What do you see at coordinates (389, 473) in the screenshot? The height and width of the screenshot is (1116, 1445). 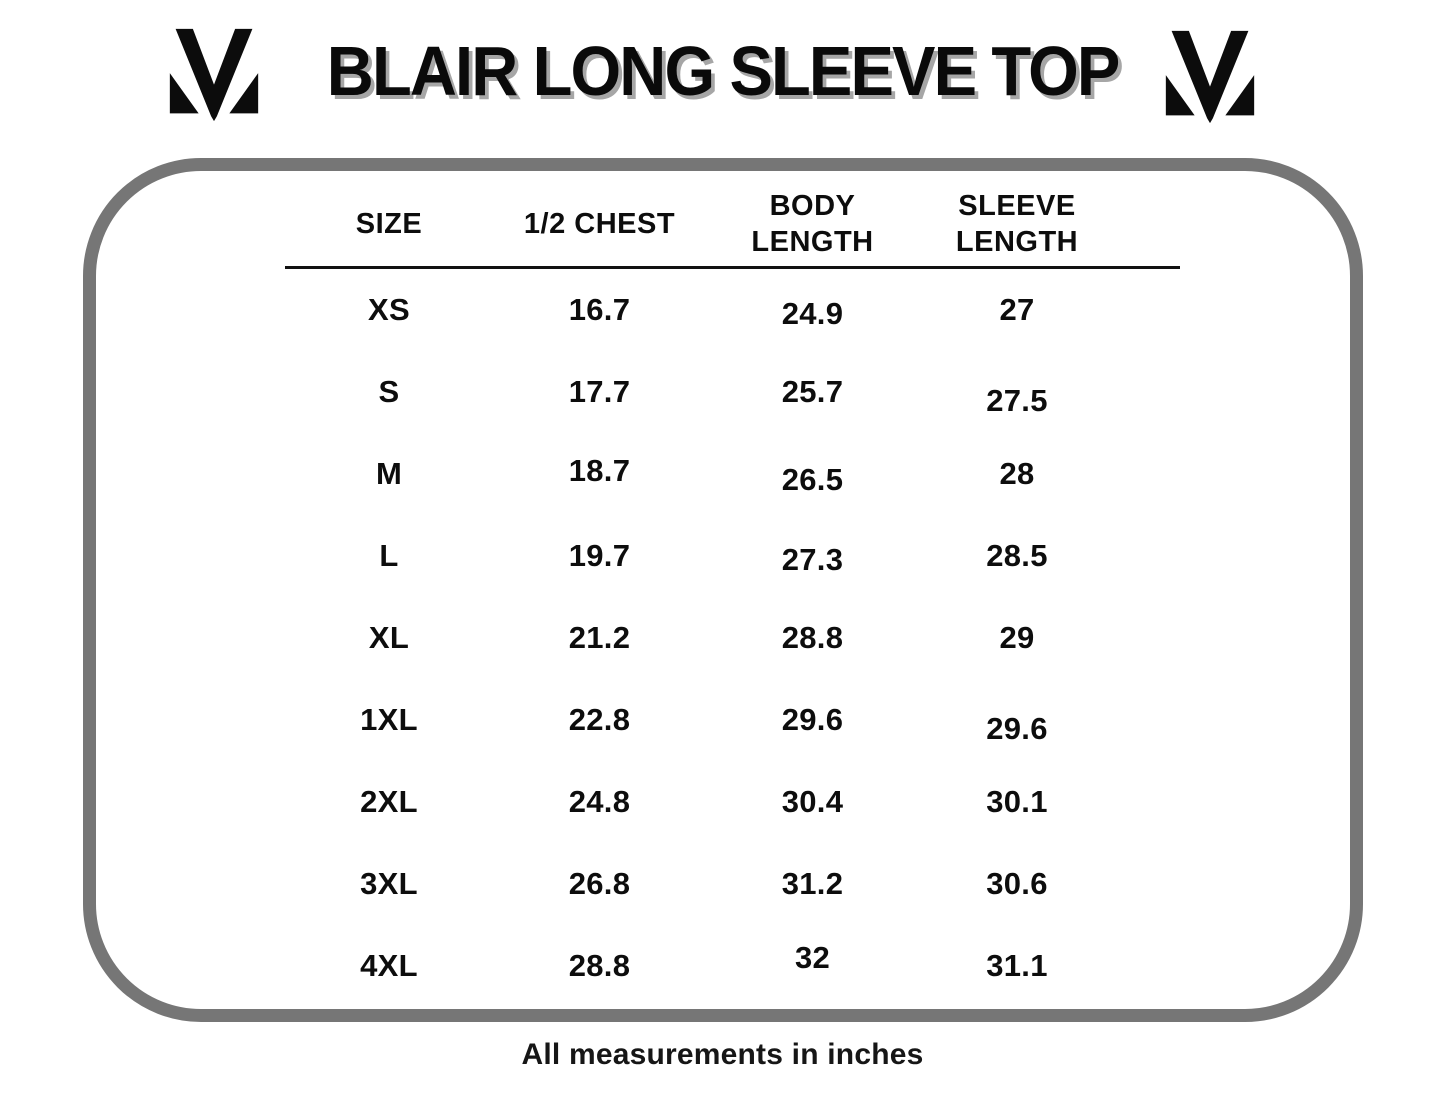 I see `cell-size: M` at bounding box center [389, 473].